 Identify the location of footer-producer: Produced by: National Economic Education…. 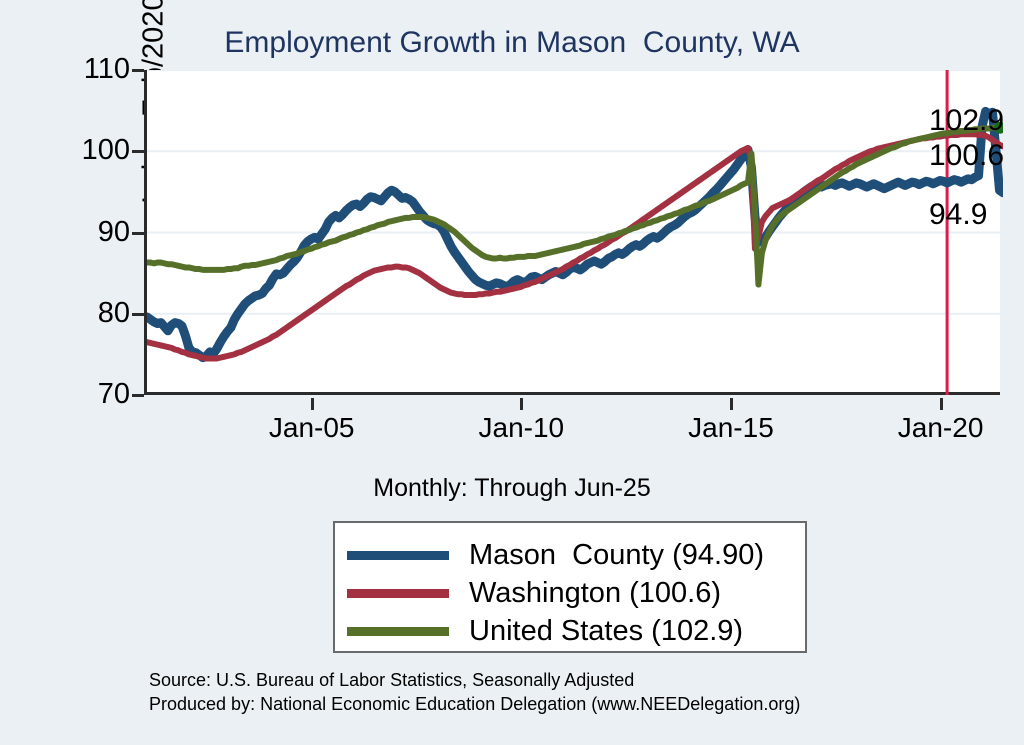
(475, 703).